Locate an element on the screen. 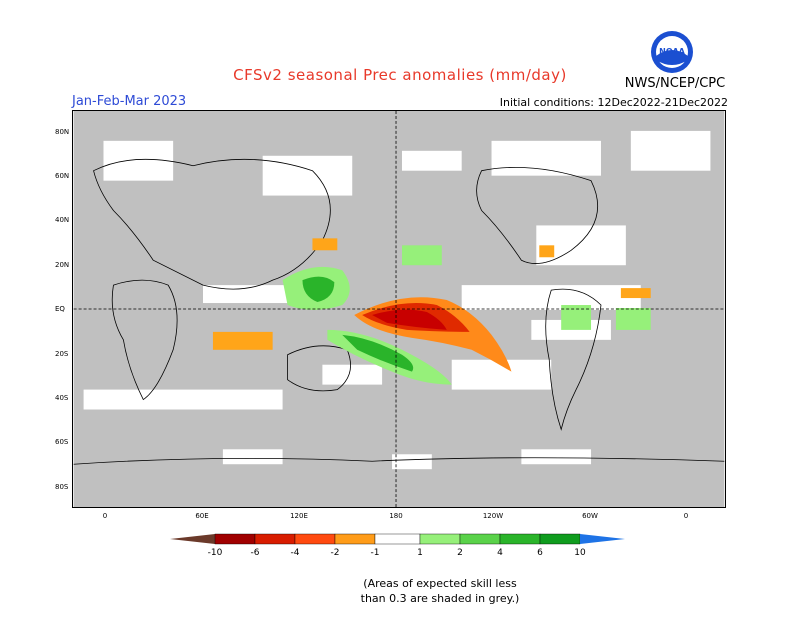  lon-label: 60W is located at coordinates (590, 516).